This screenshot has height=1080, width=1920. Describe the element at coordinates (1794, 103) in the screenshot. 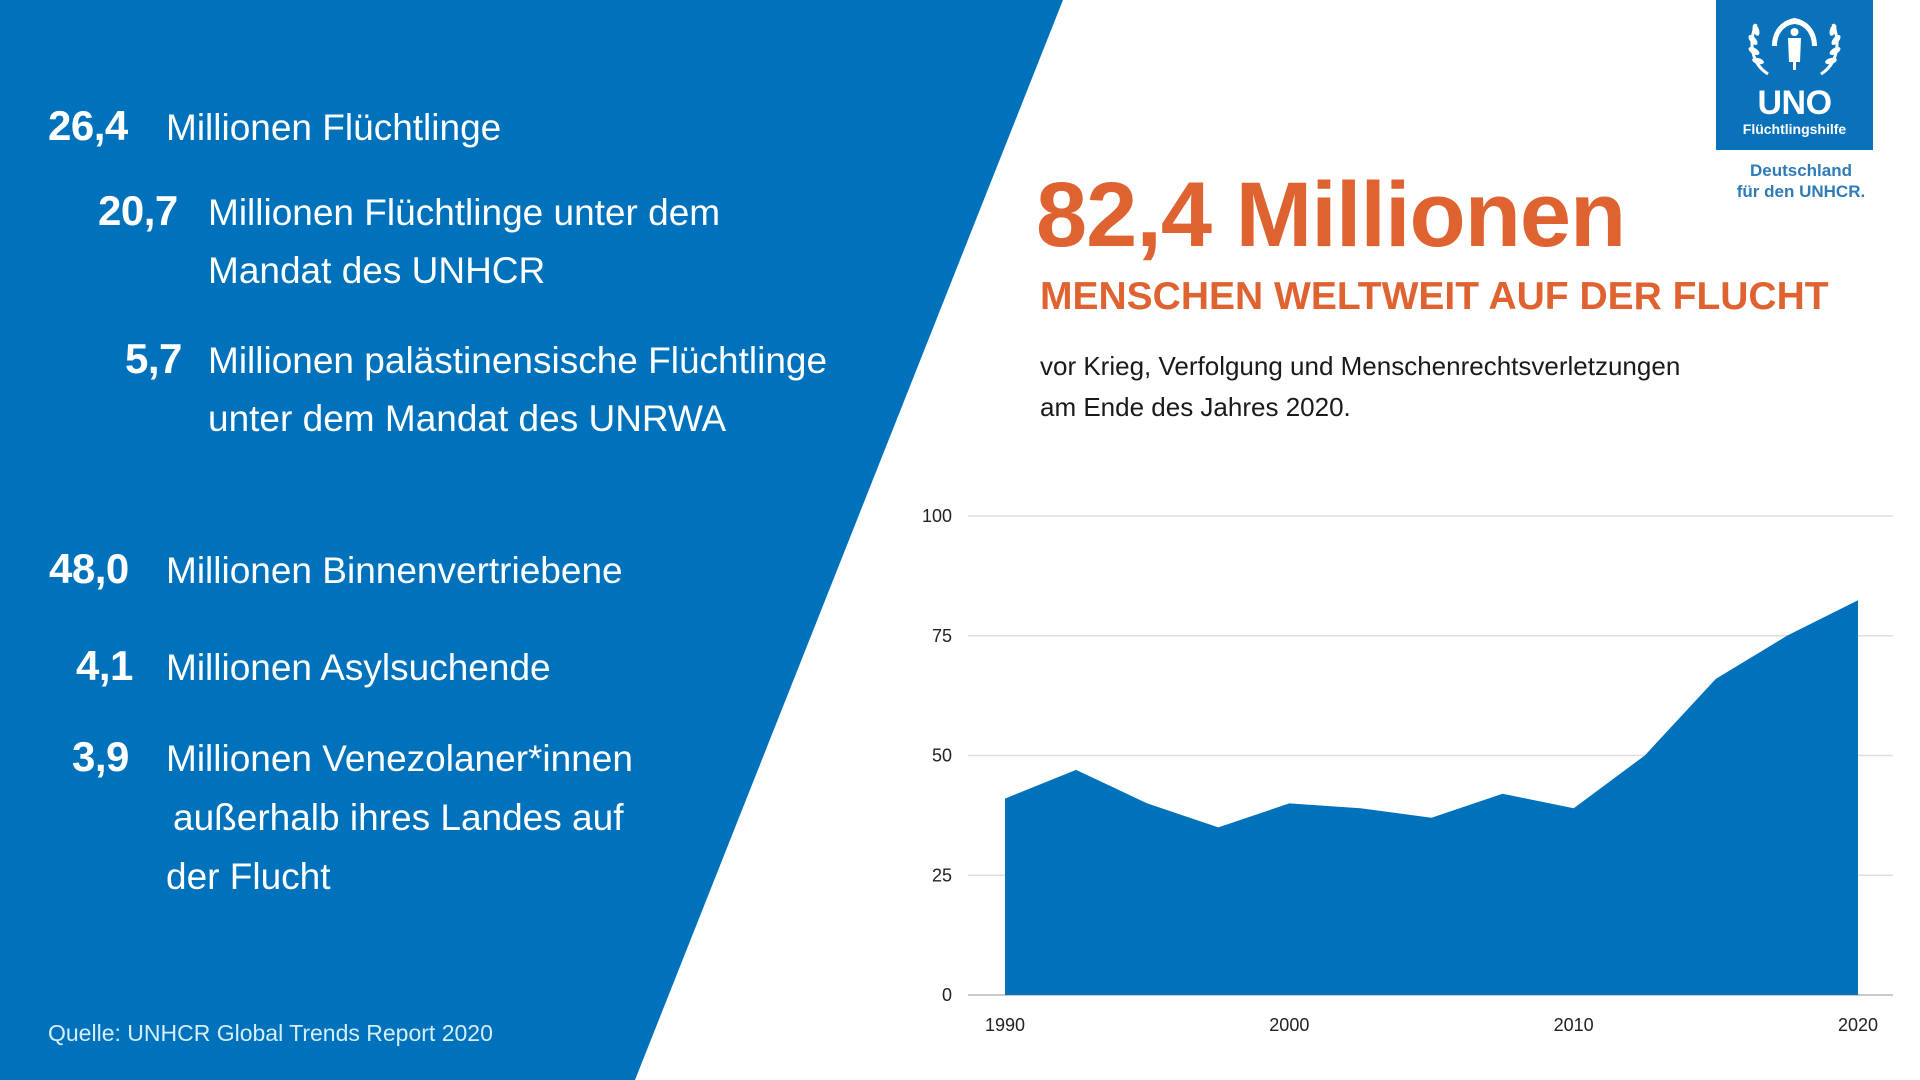

I see `logo-title: UNO` at that location.